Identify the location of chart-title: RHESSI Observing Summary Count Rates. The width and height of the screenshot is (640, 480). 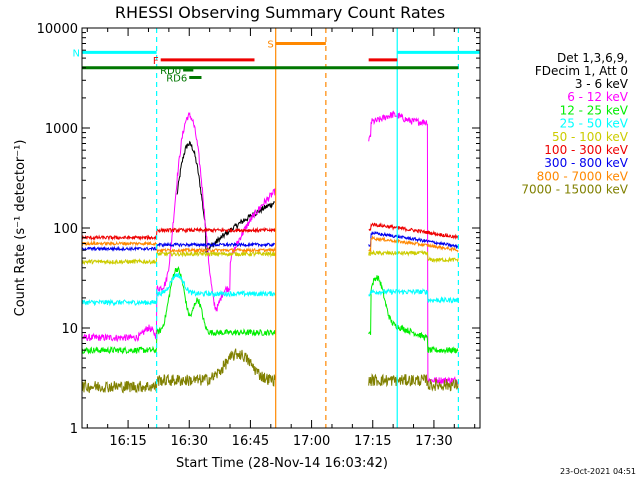
(280, 12).